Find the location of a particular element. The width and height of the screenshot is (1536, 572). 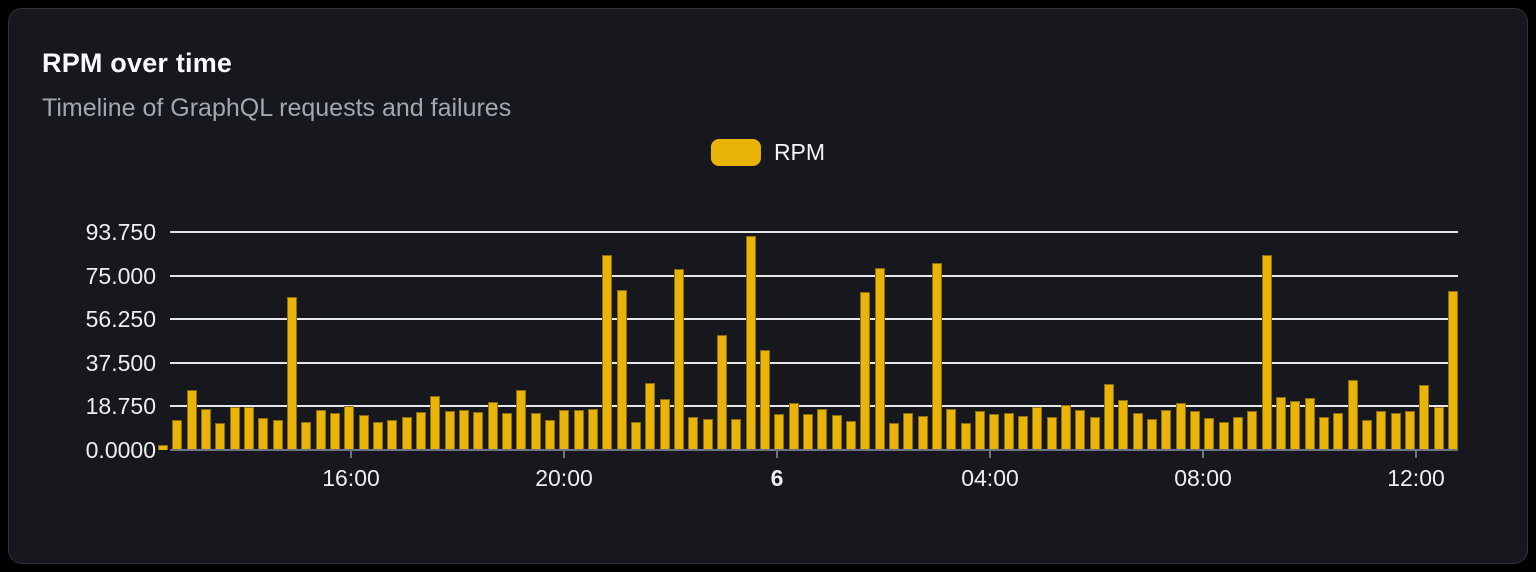

legend-swatch-icon is located at coordinates (735, 152).